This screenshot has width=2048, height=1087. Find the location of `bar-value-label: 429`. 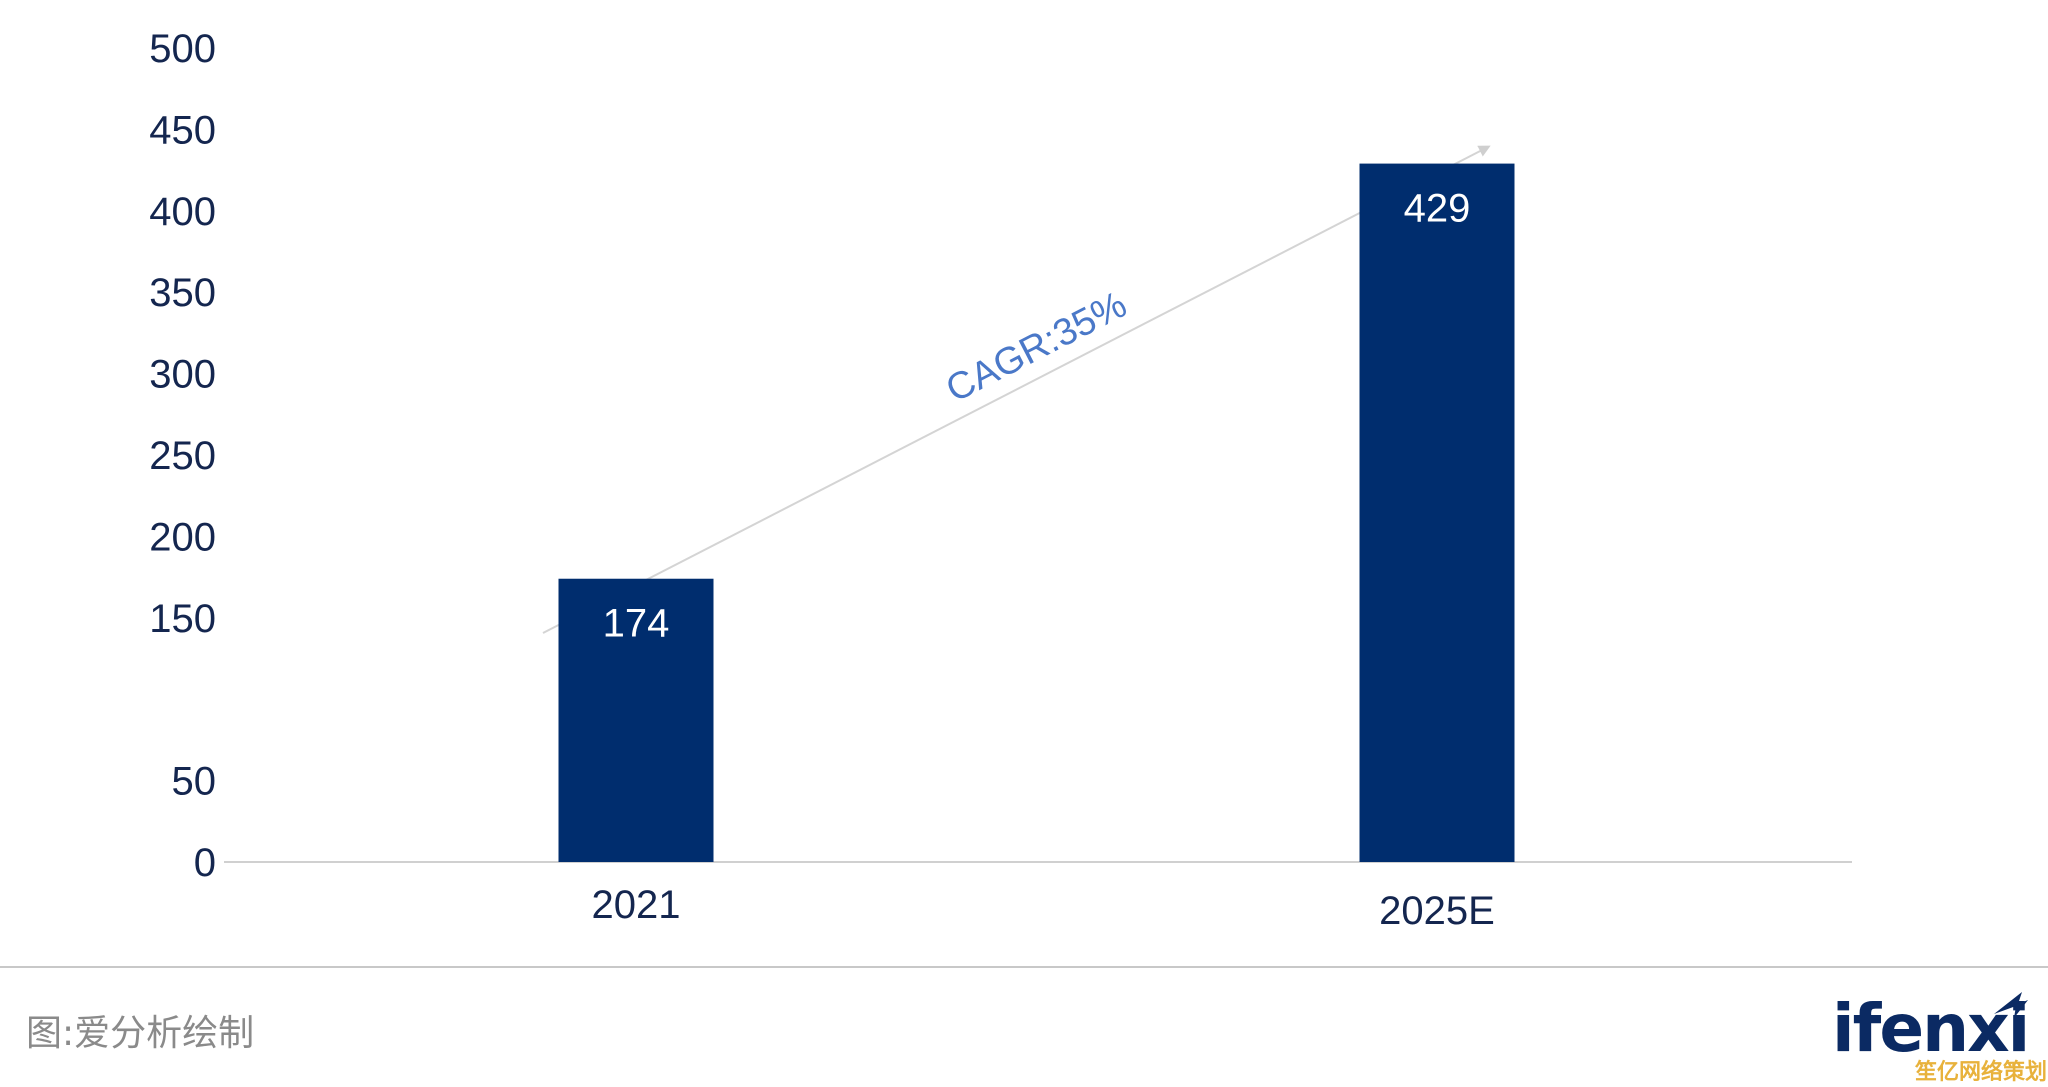

bar-value-label: 429 is located at coordinates (1437, 209).